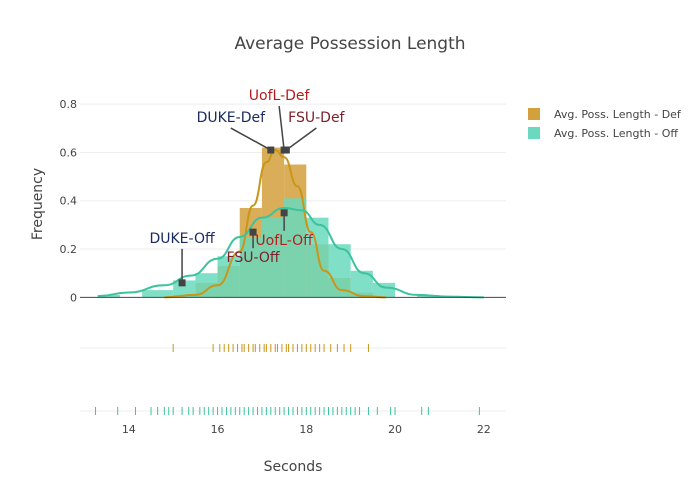 This screenshot has height=504, width=700. I want to click on annotation-label: UofL-Off, so click(284, 241).